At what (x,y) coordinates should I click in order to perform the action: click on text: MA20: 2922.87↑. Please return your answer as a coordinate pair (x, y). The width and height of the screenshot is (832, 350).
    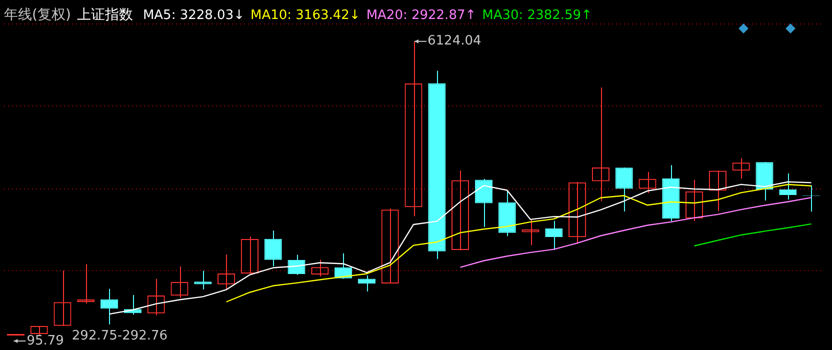
    Looking at the image, I should click on (421, 15).